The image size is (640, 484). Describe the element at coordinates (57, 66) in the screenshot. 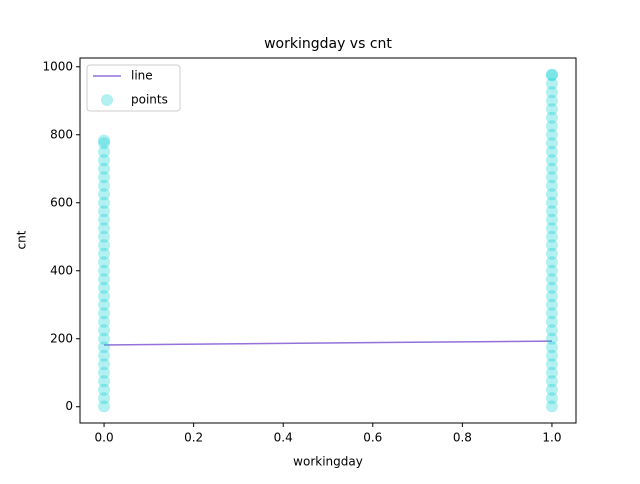

I see `y-tick-label: 1000` at that location.